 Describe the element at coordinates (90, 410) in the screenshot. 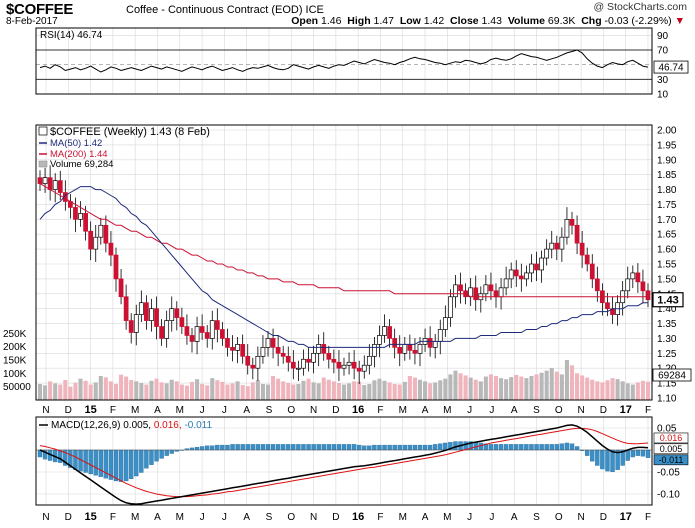

I see `month-label: 15` at that location.